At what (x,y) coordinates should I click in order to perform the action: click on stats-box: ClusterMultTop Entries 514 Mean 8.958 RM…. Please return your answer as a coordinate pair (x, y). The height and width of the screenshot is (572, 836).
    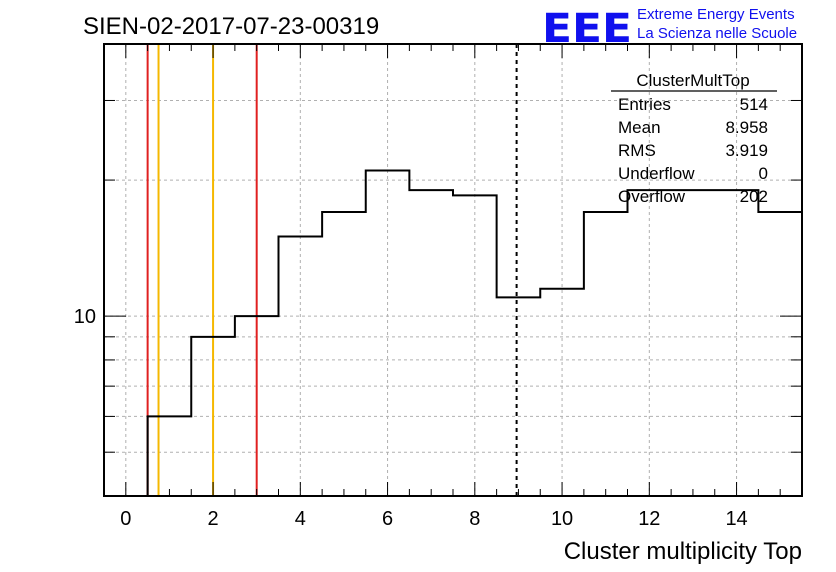
    Looking at the image, I should click on (694, 138).